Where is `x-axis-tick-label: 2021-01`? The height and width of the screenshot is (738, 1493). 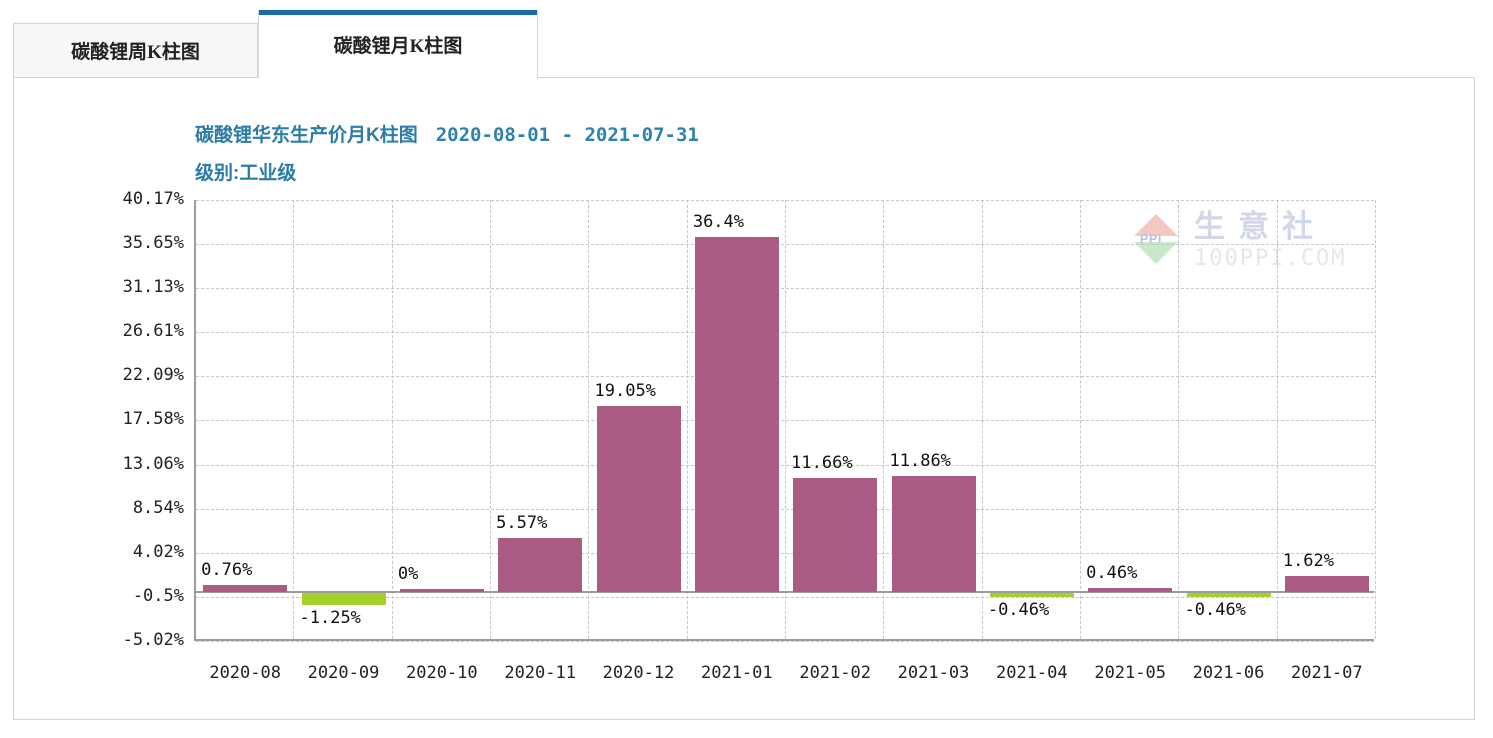
x-axis-tick-label: 2021-01 is located at coordinates (736, 673).